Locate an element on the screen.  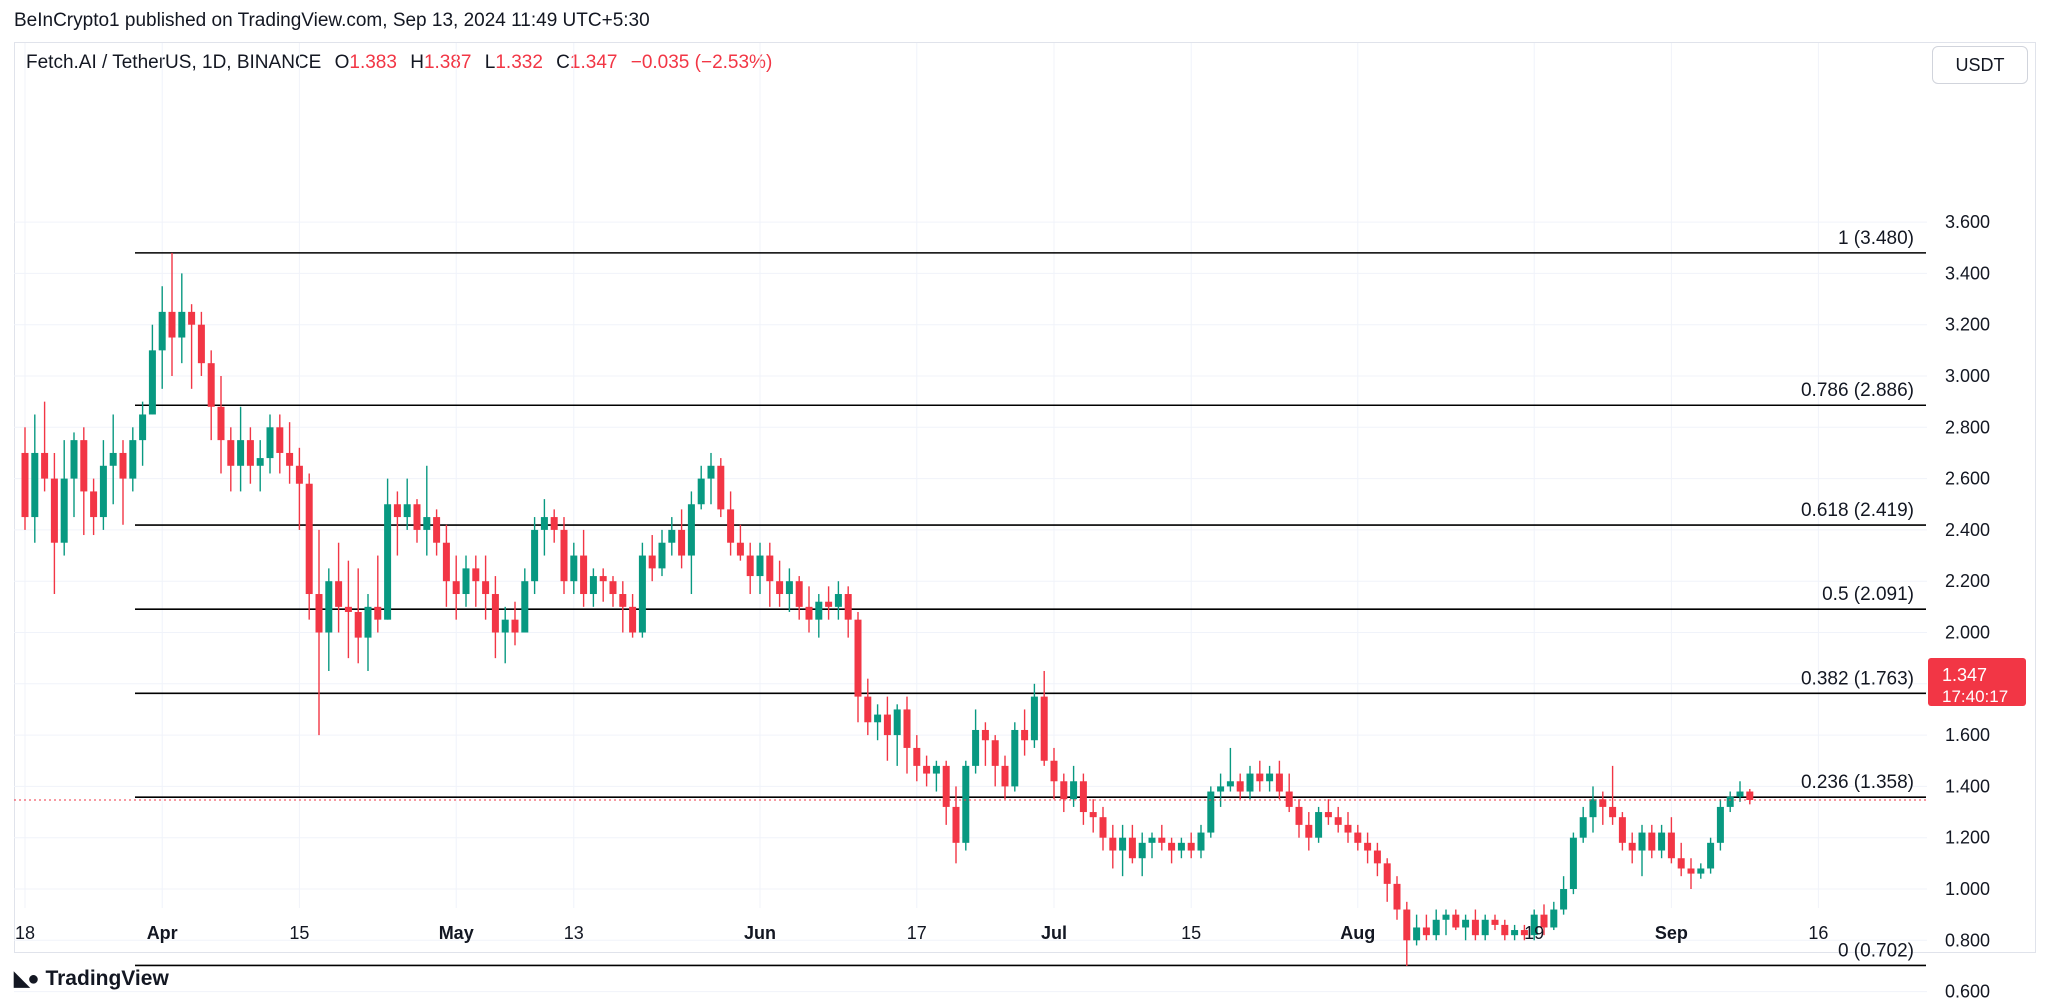
high-label: H is located at coordinates (417, 62).